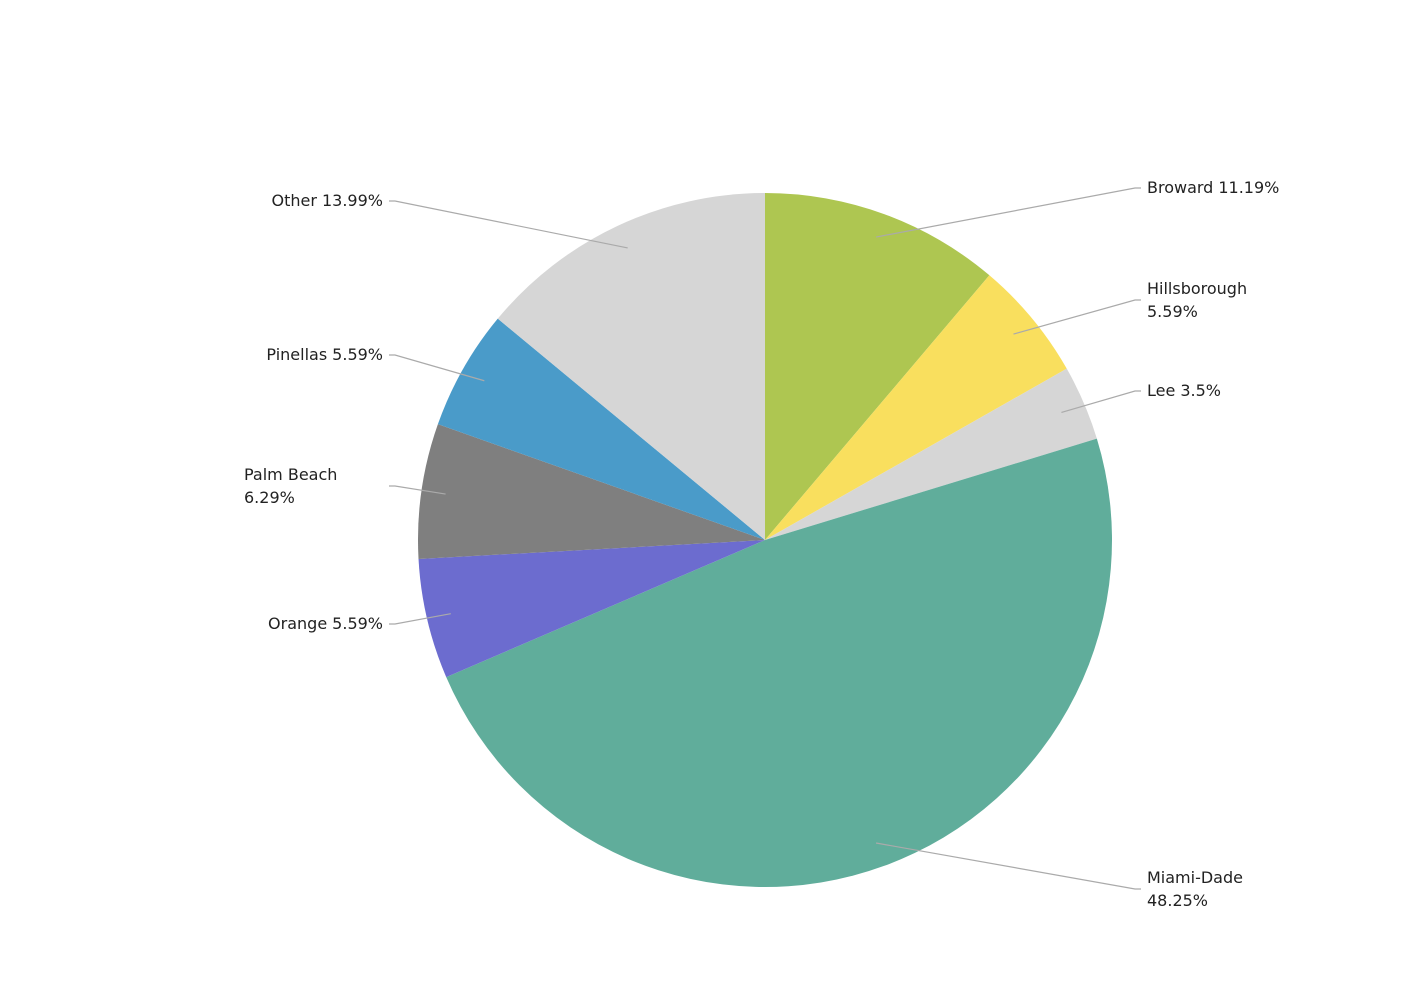 This screenshot has width=1417, height=1000. I want to click on slice-label: Palm Beach 6.29%, so click(290, 486).